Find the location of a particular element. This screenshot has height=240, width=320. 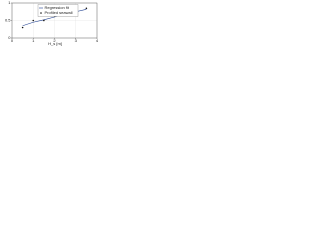

y-tick-label: 1 is located at coordinates (9, 2).